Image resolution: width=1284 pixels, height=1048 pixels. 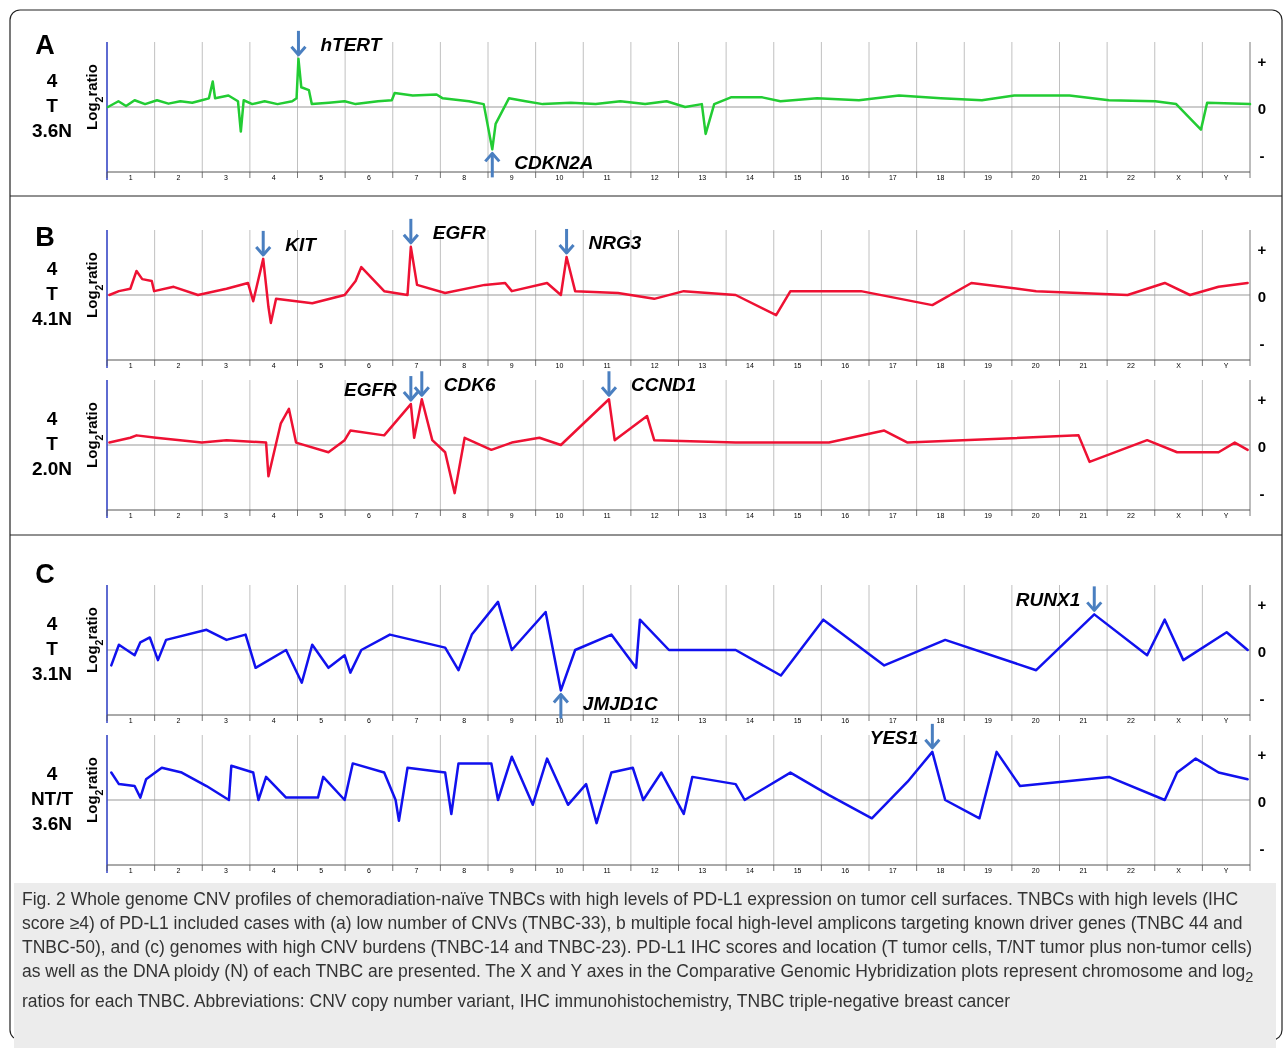 What do you see at coordinates (615, 242) in the screenshot?
I see `annotation: NRG3` at bounding box center [615, 242].